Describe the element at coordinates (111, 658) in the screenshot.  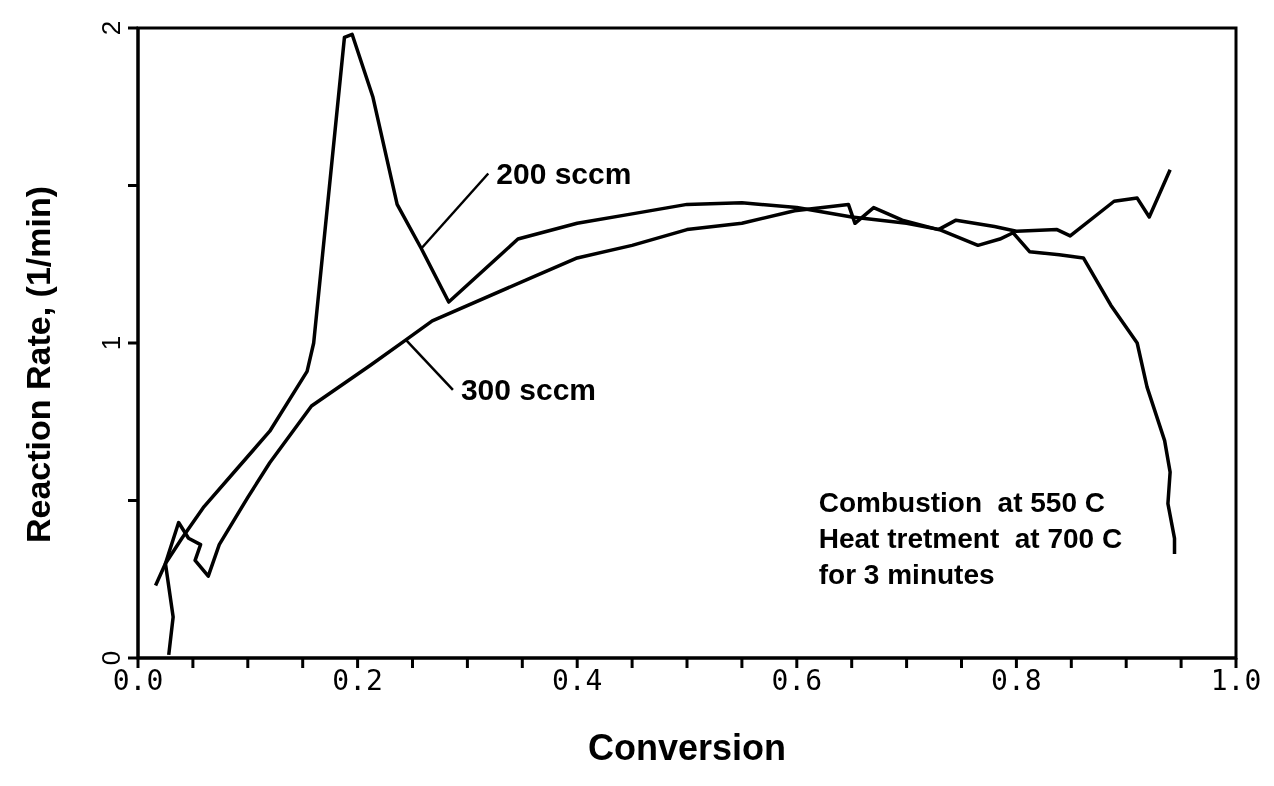
I see `y-tick-label: 0` at that location.